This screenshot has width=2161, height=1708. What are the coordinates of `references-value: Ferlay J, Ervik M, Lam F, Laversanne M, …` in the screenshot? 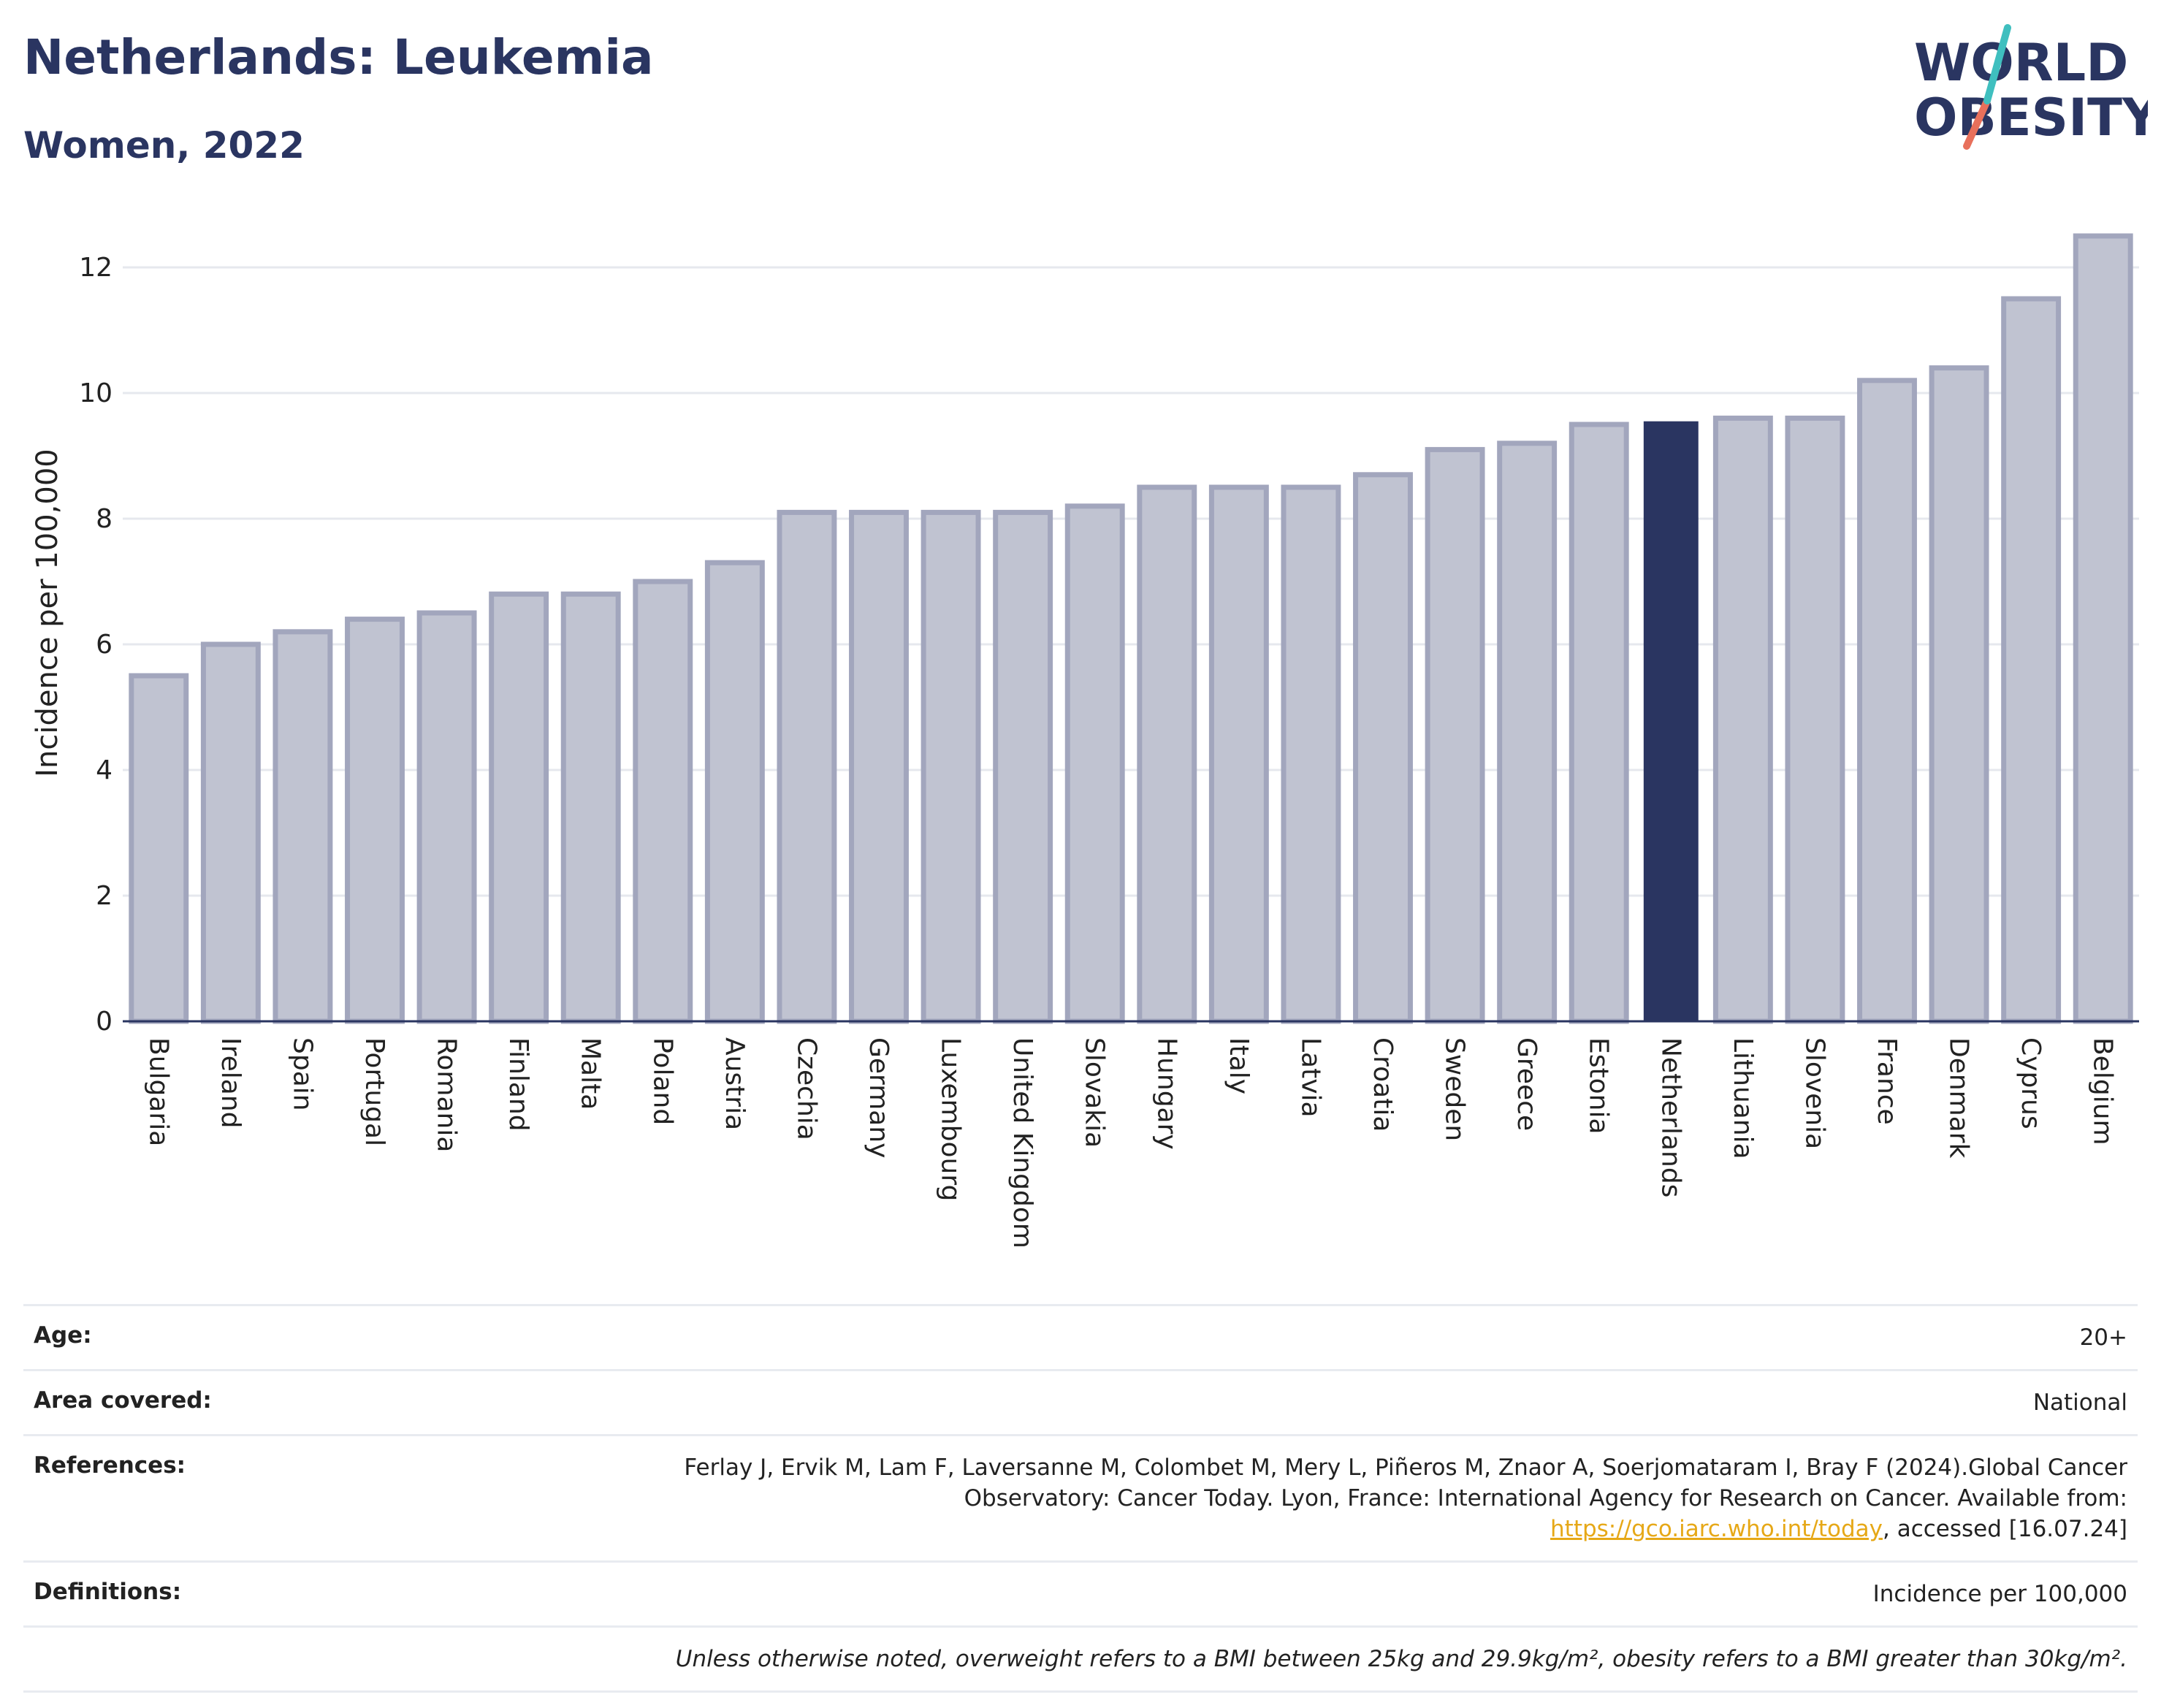 It's located at (1396, 1498).